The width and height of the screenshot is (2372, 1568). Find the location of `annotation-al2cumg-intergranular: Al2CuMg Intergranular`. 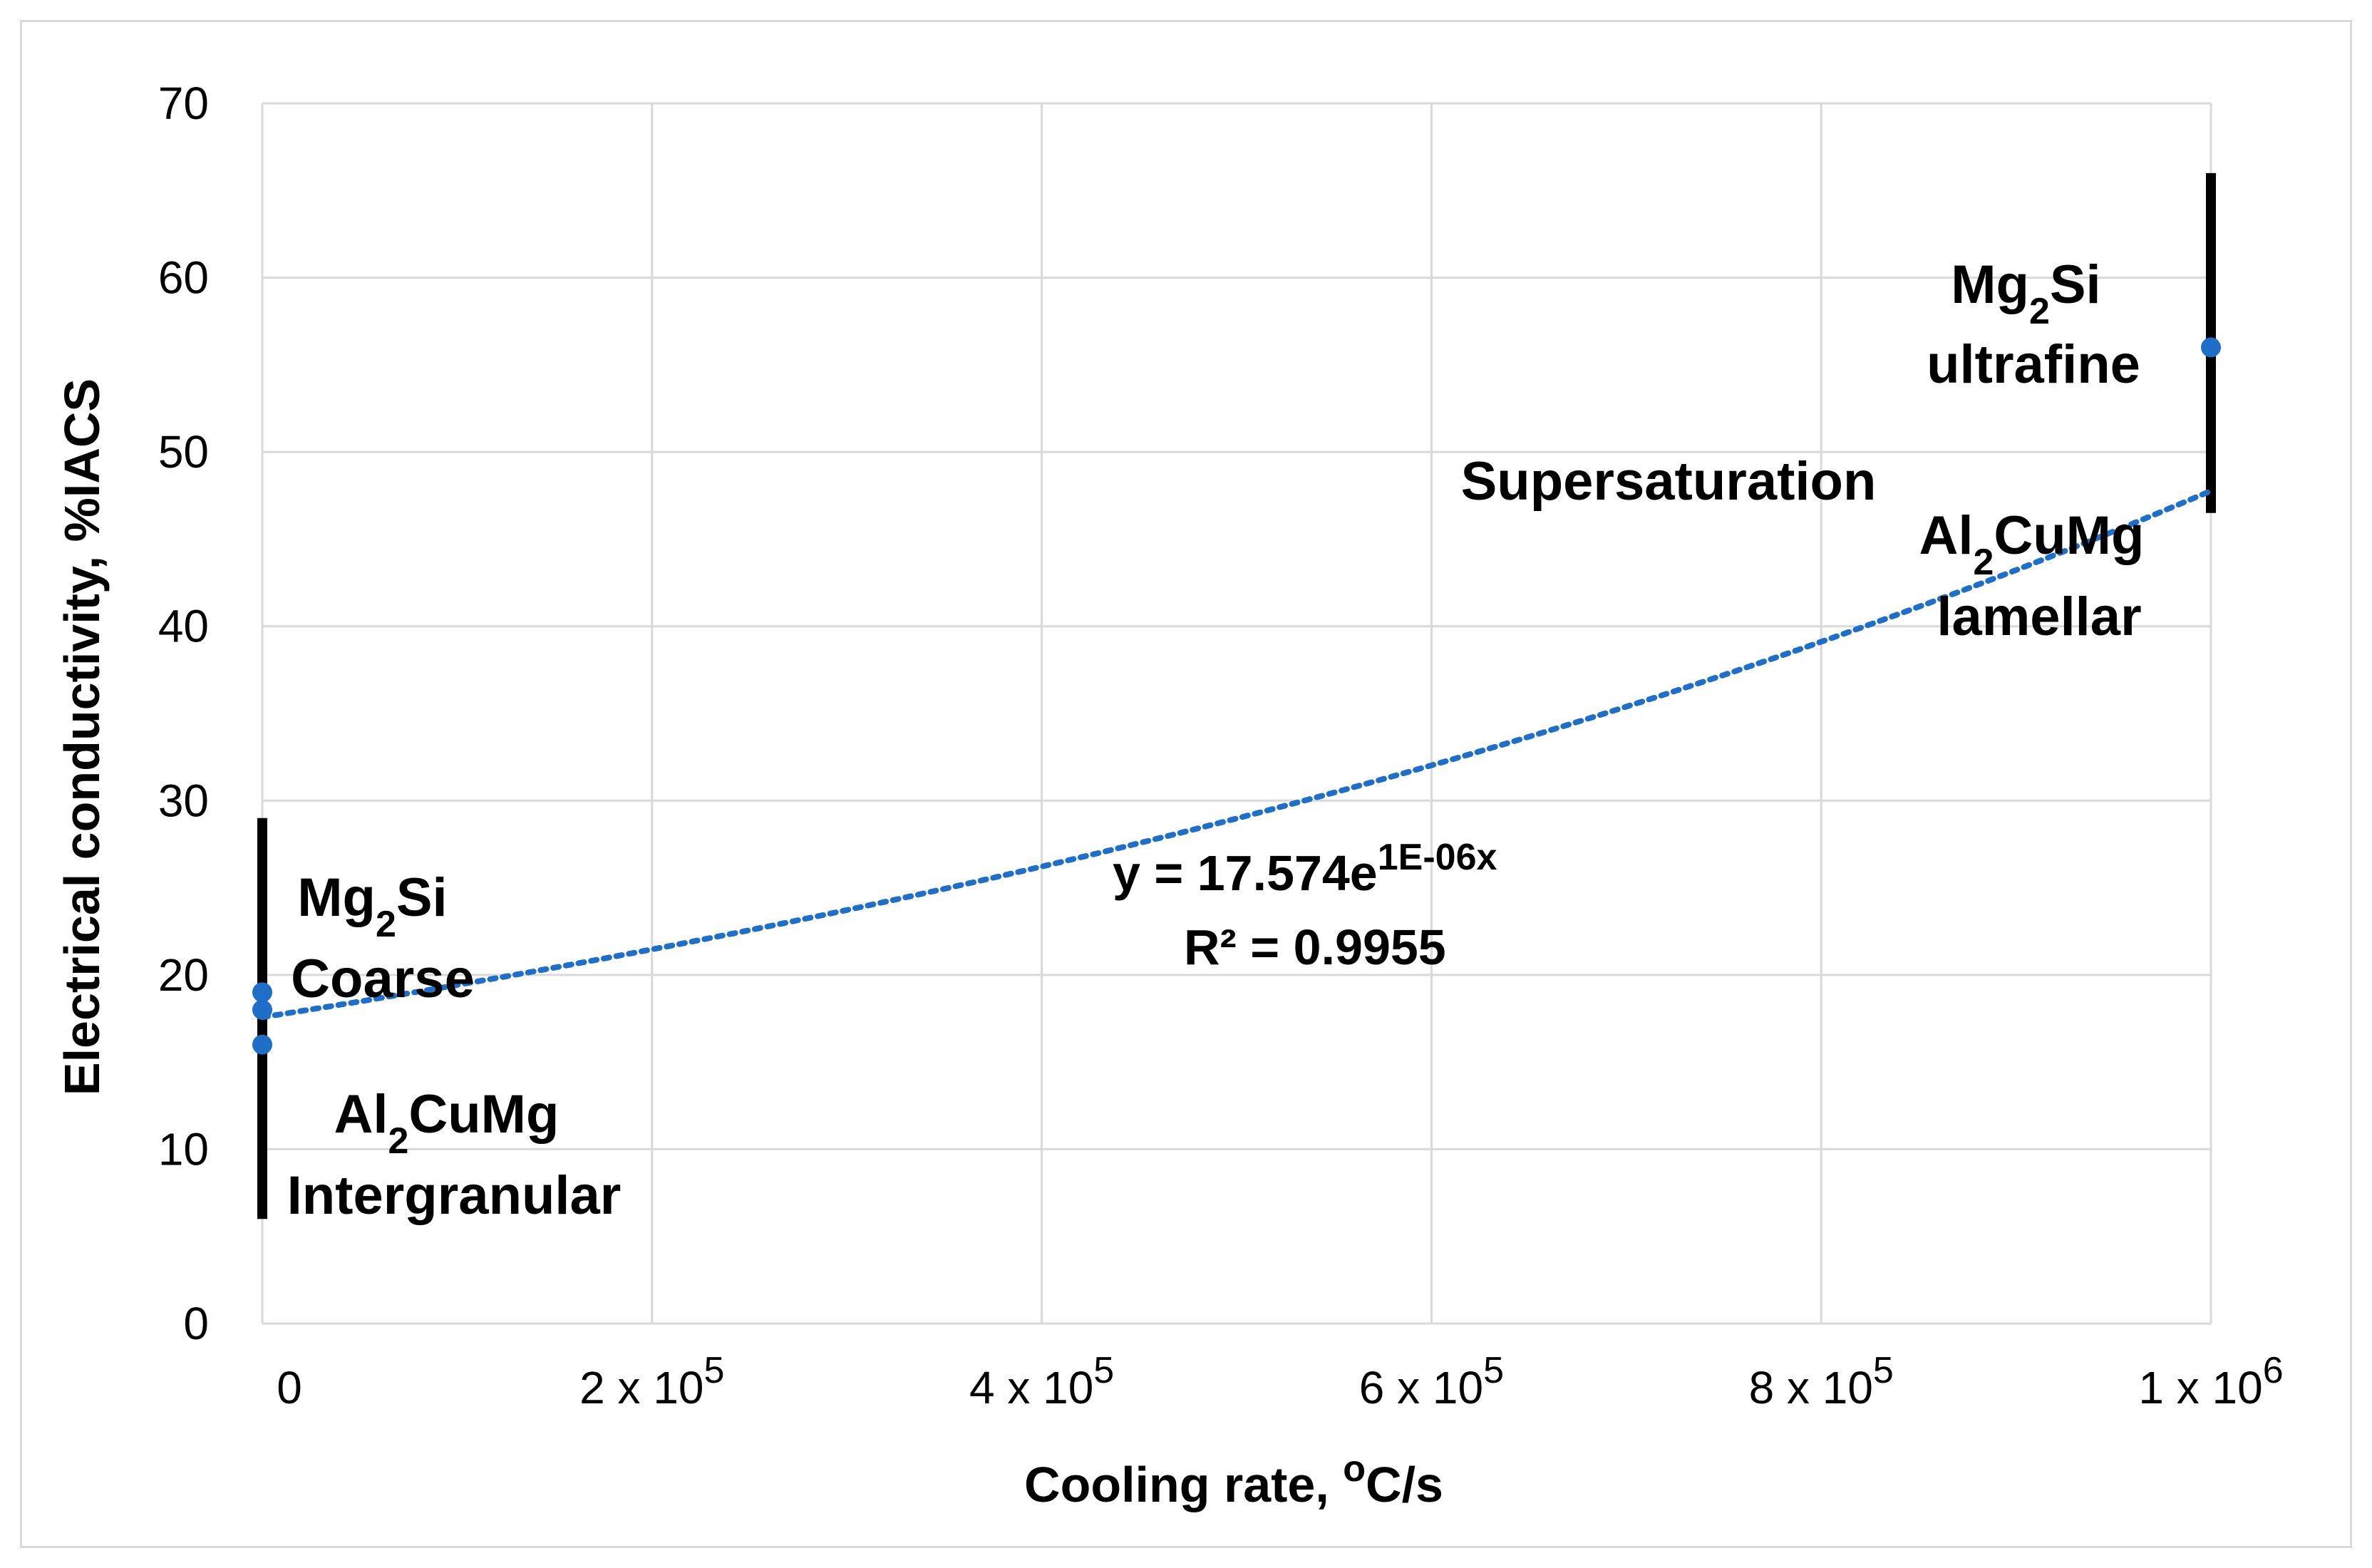

annotation-al2cumg-intergranular: Al2CuMg Intergranular is located at coordinates (454, 1155).